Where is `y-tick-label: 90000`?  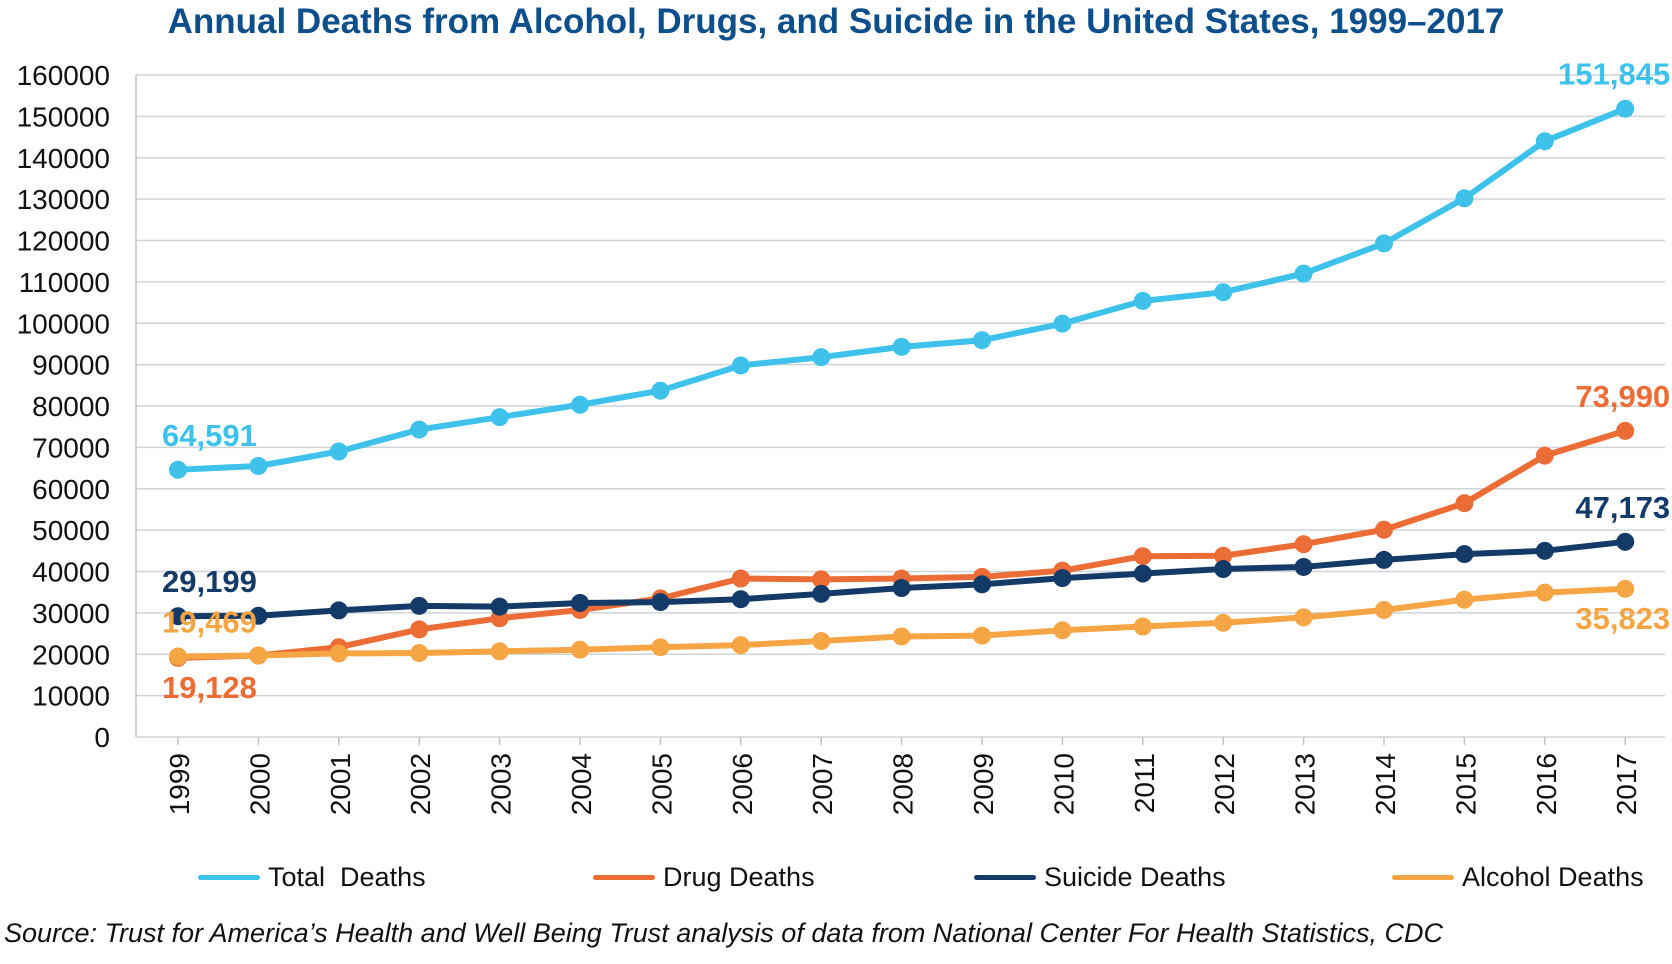 y-tick-label: 90000 is located at coordinates (71, 365).